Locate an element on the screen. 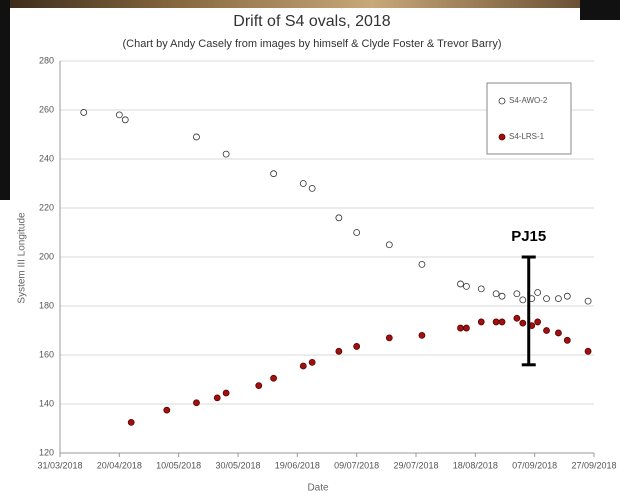 This screenshot has height=502, width=620. y-tick-label: 280 is located at coordinates (46, 60).